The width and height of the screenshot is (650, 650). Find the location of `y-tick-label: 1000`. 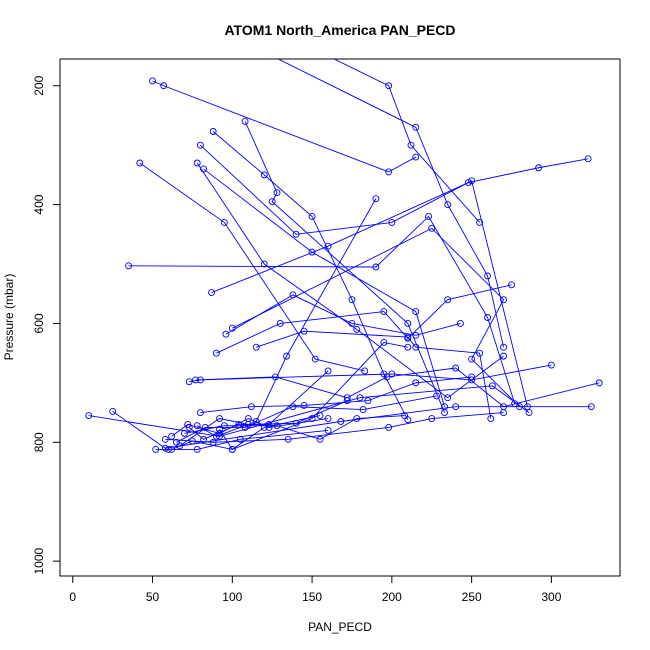

y-tick-label: 1000 is located at coordinates (39, 560).